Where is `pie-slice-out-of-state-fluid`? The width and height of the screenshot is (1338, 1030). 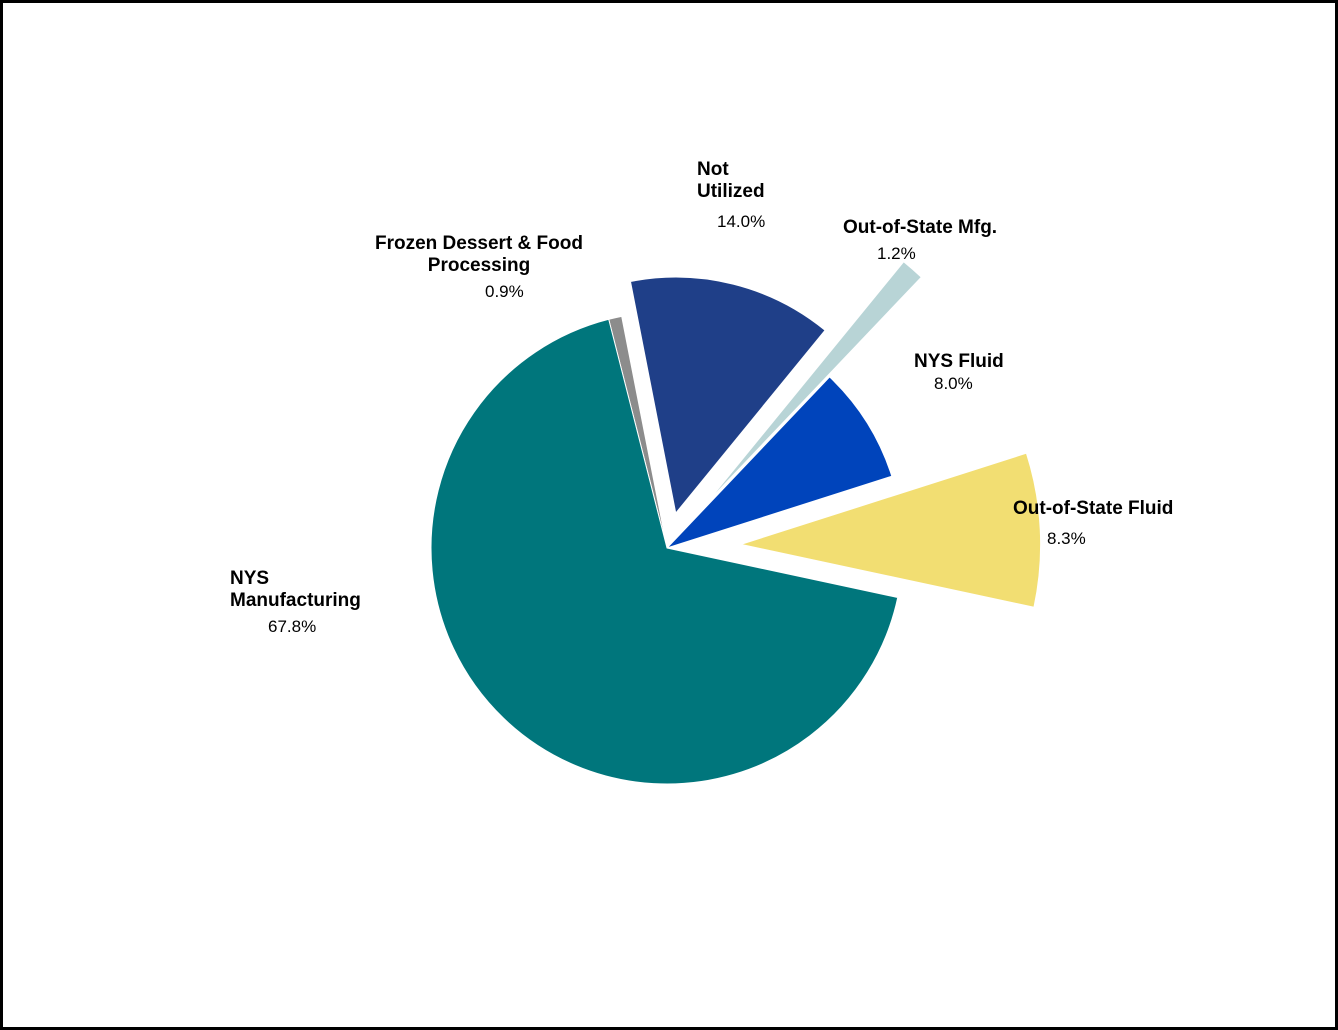 pie-slice-out-of-state-fluid is located at coordinates (890, 530).